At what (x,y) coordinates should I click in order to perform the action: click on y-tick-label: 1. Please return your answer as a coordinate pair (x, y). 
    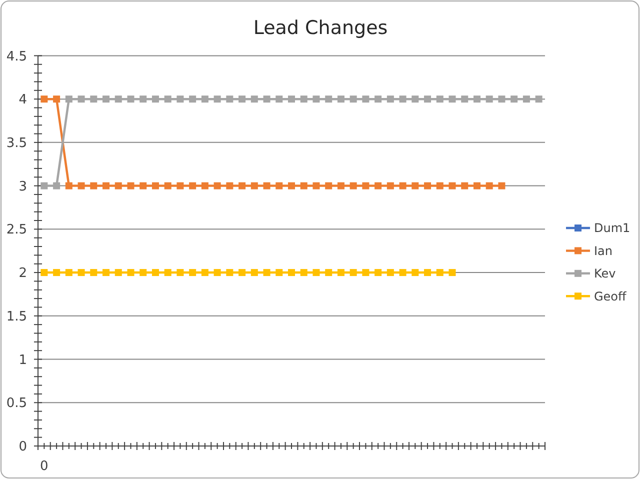
    Looking at the image, I should click on (22, 360).